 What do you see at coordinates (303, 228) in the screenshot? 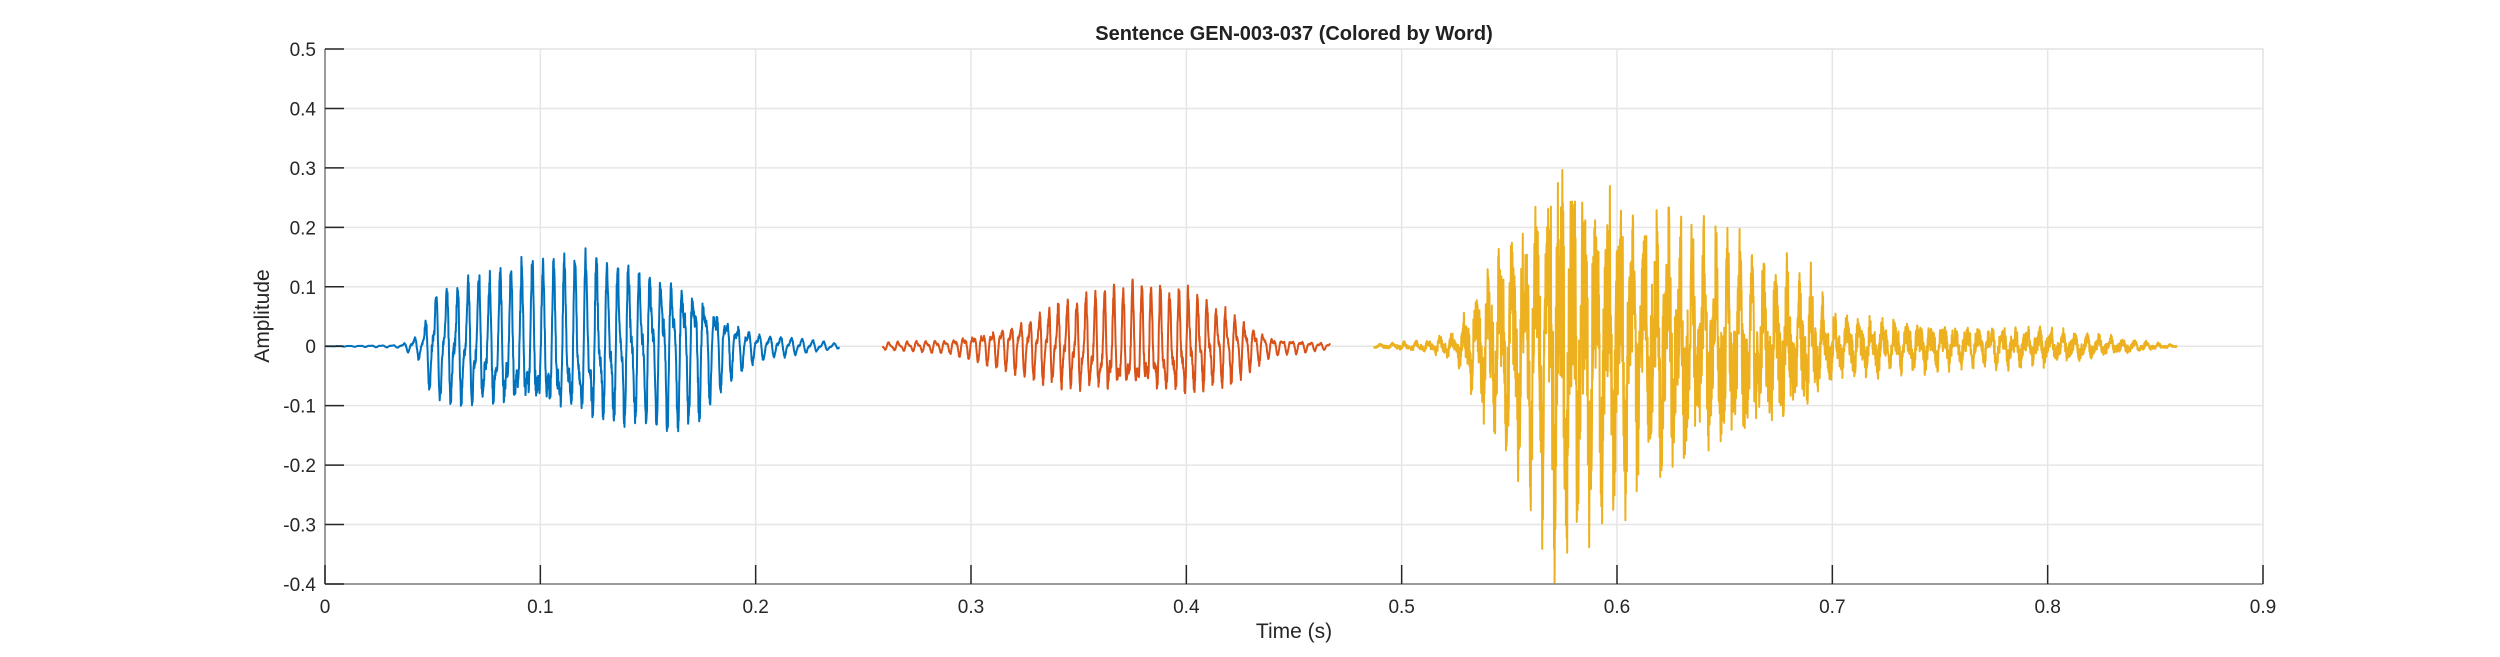
I see `y-tick-label: 0.2` at bounding box center [303, 228].